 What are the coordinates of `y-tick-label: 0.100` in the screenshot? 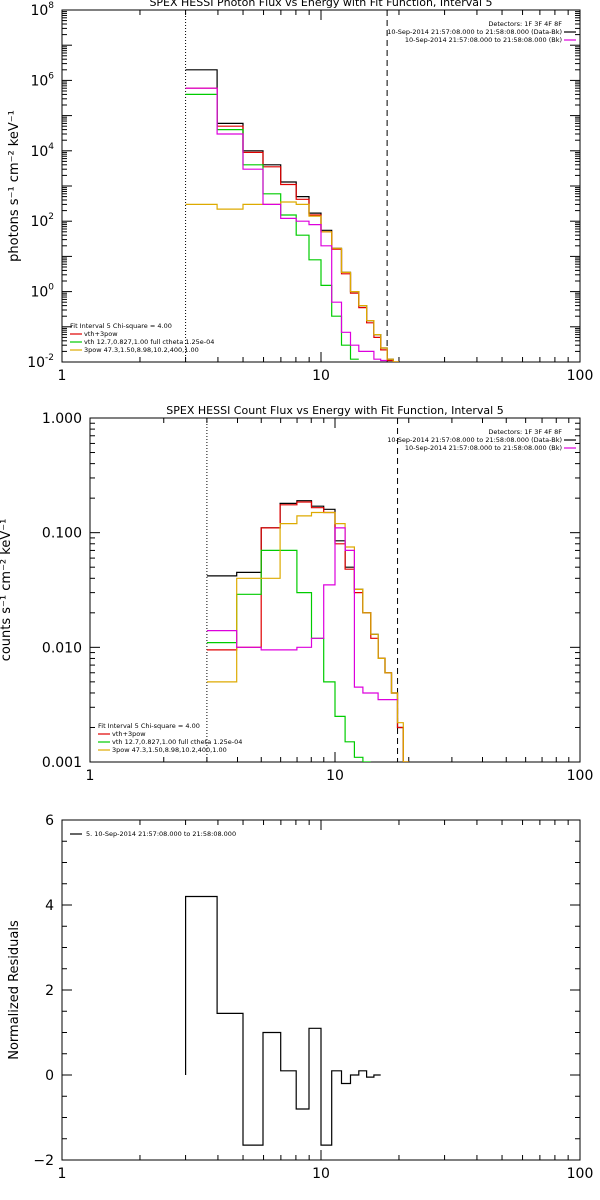 It's located at (62, 534).